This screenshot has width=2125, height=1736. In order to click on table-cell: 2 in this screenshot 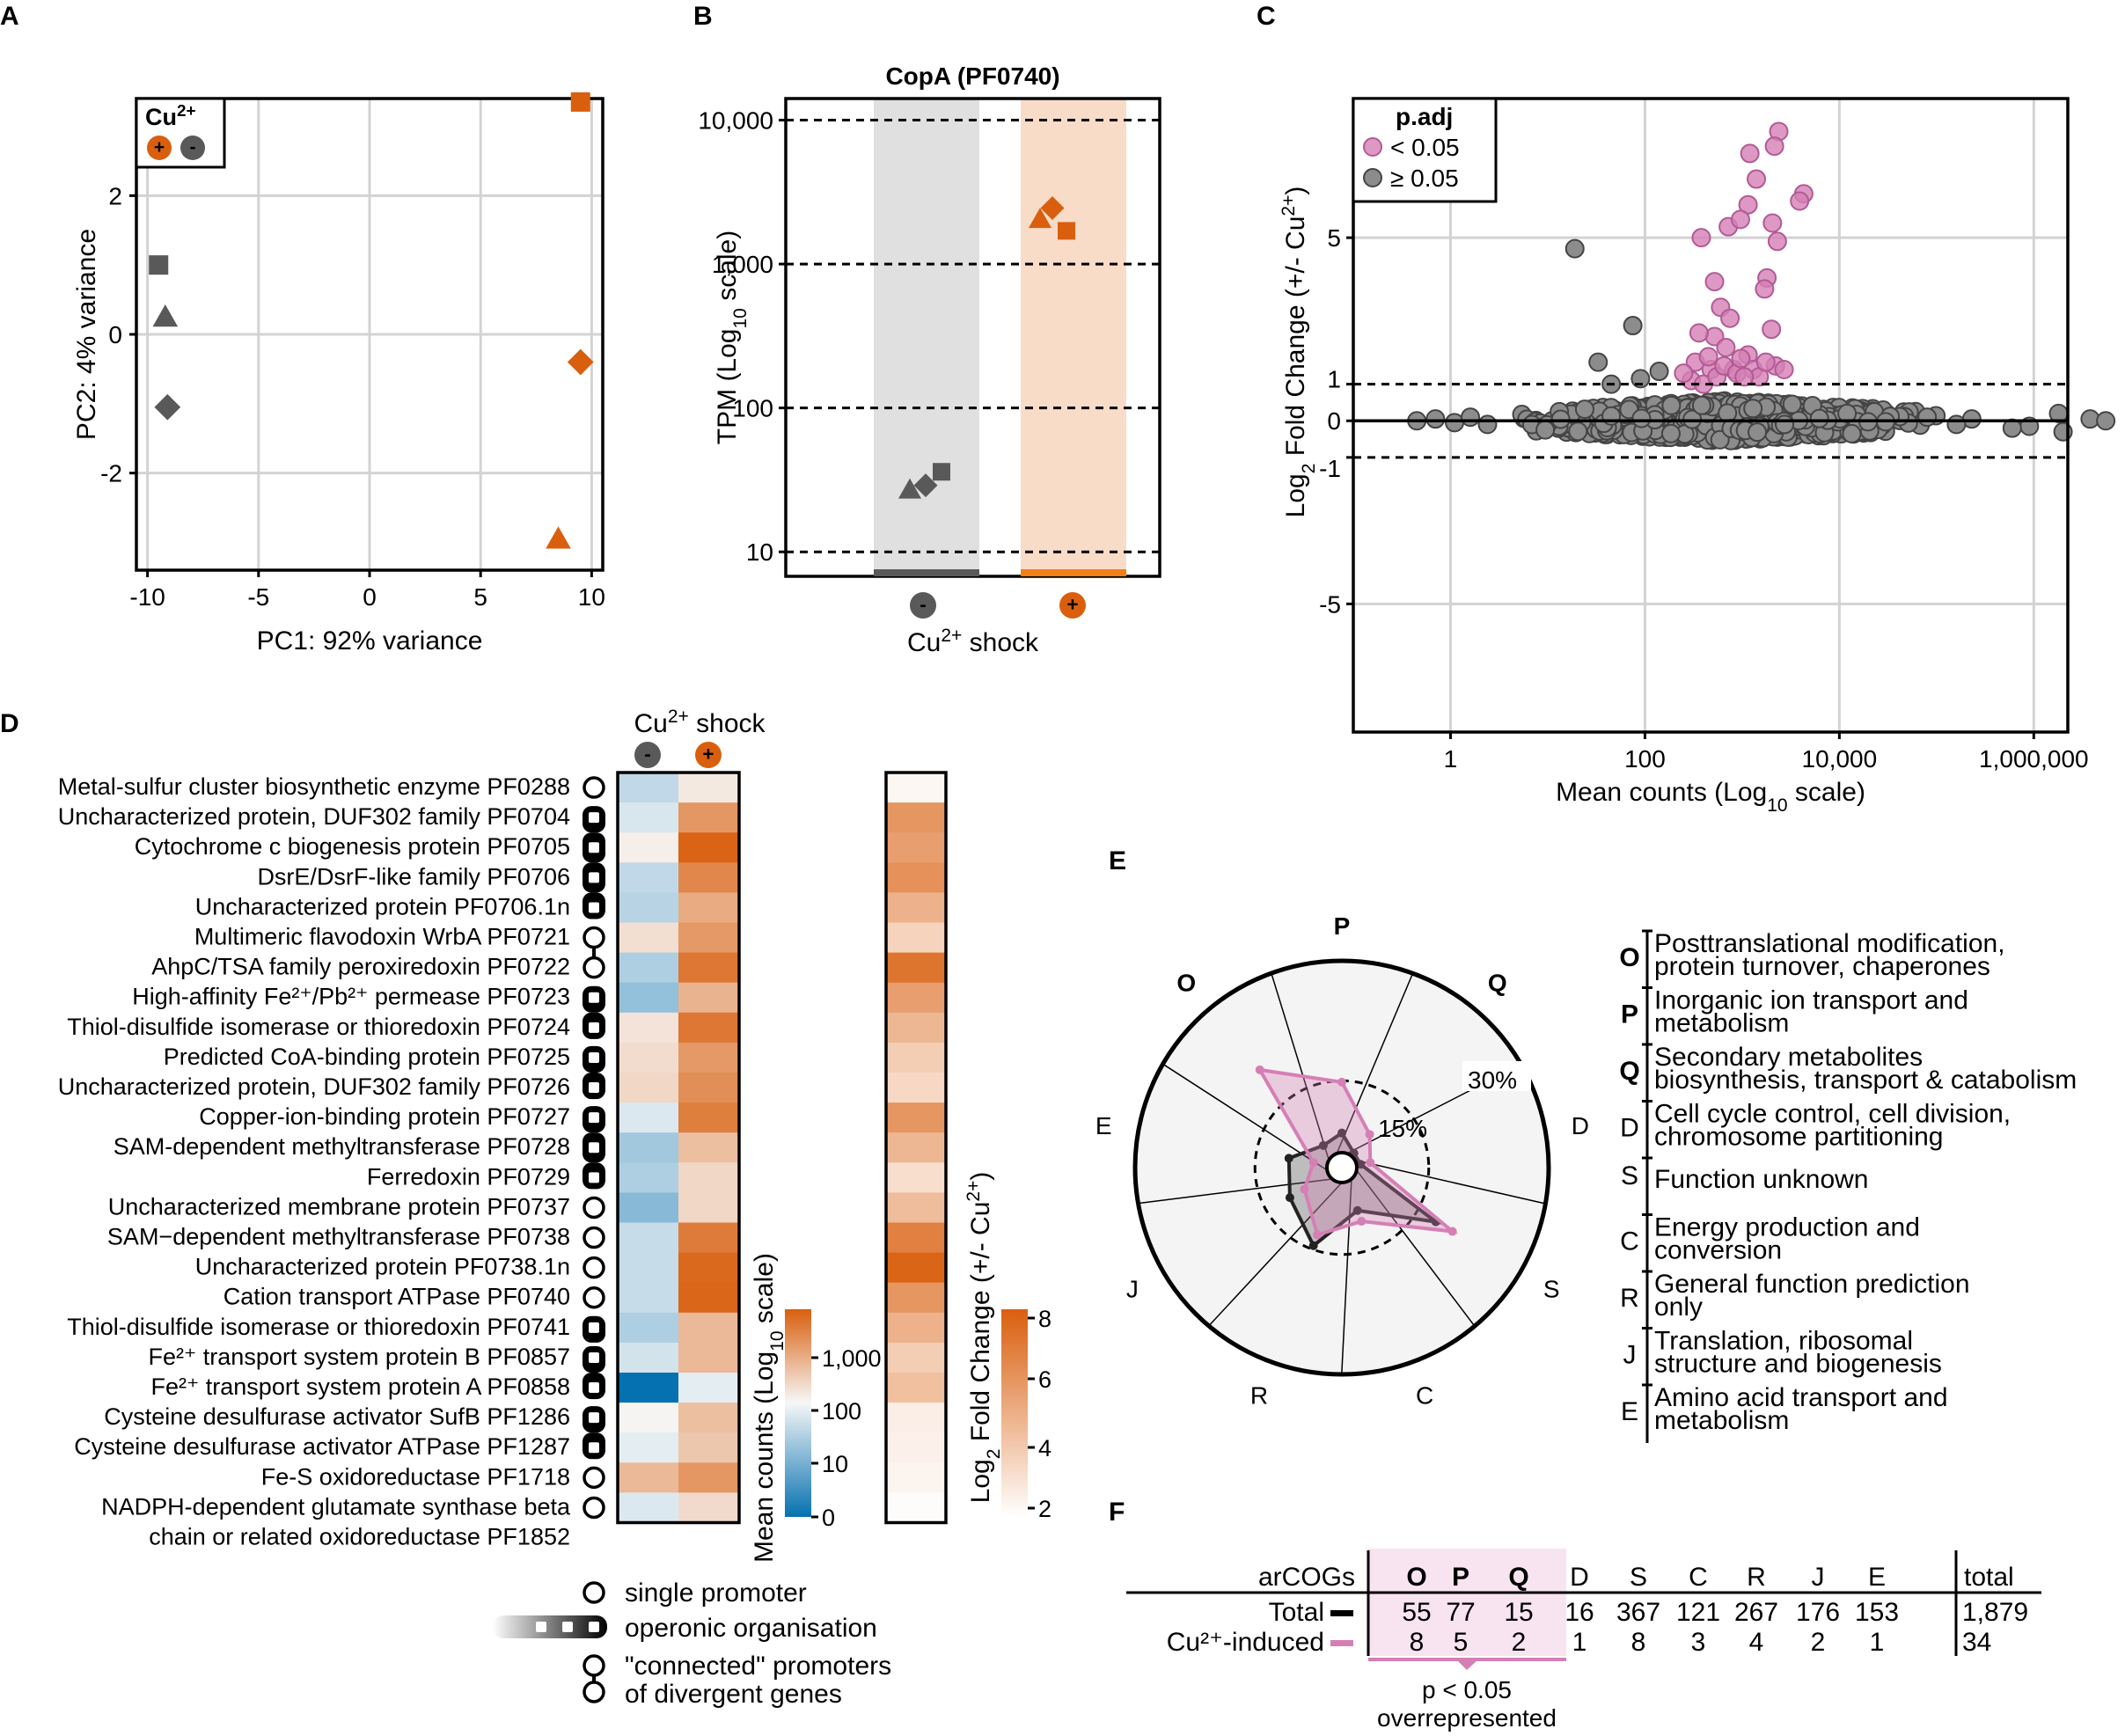, I will do `click(1818, 1642)`.